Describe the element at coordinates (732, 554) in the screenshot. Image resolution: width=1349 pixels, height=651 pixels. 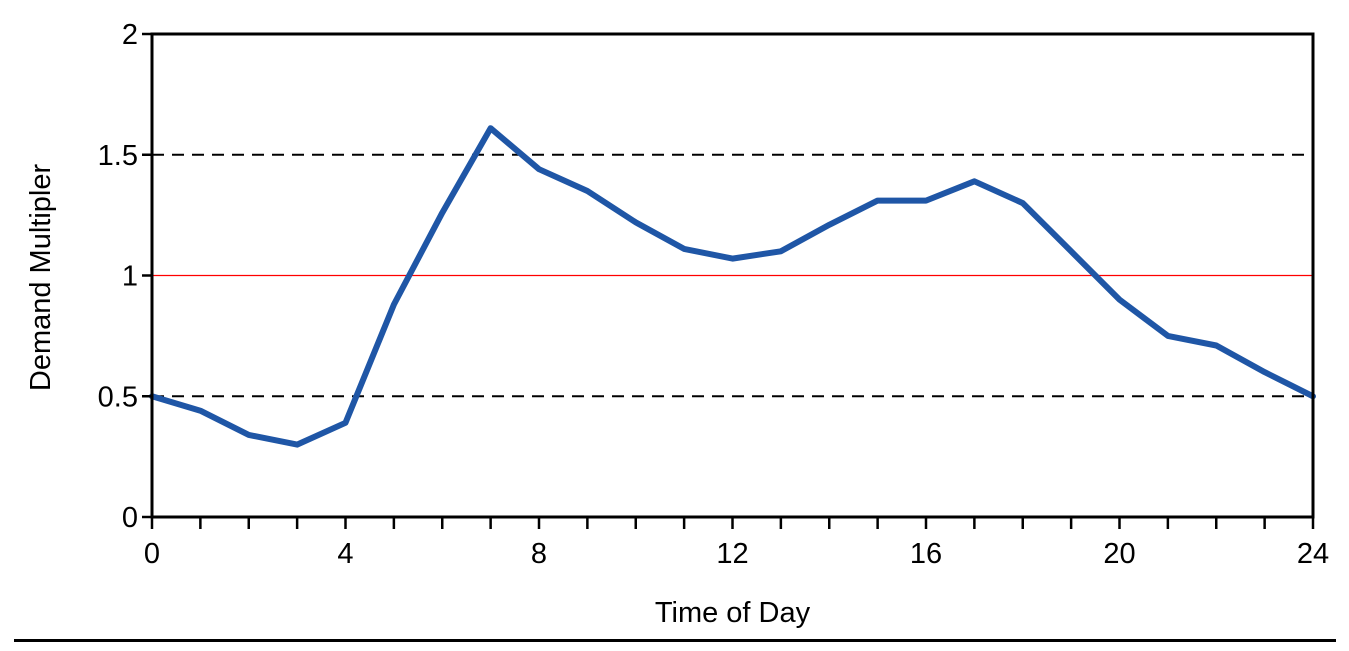
I see `x-tick-label: 12` at that location.